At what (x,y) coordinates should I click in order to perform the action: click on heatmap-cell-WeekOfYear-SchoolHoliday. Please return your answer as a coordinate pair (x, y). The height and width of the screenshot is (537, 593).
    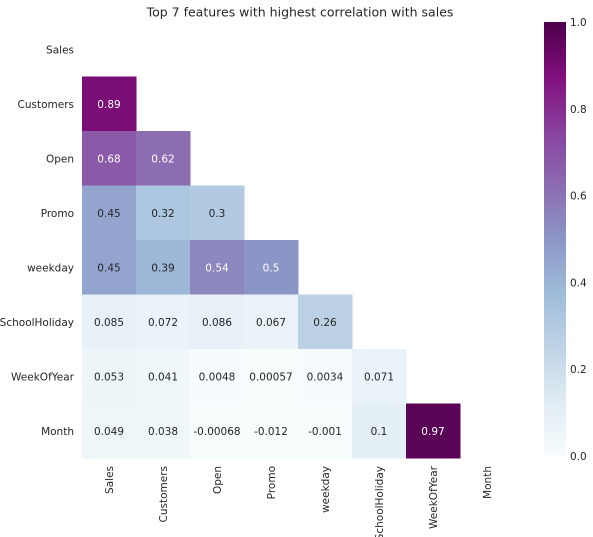
    Looking at the image, I should click on (379, 376).